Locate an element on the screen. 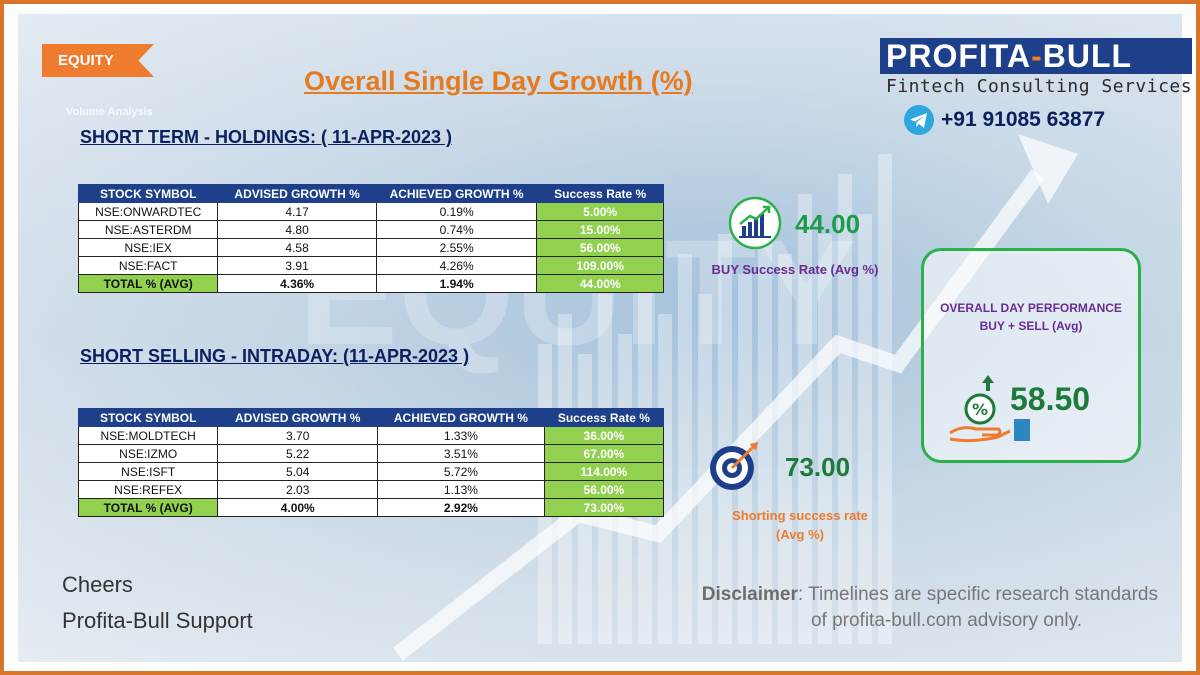 The height and width of the screenshot is (675, 1200). advised-growth: 4.58 is located at coordinates (297, 247).